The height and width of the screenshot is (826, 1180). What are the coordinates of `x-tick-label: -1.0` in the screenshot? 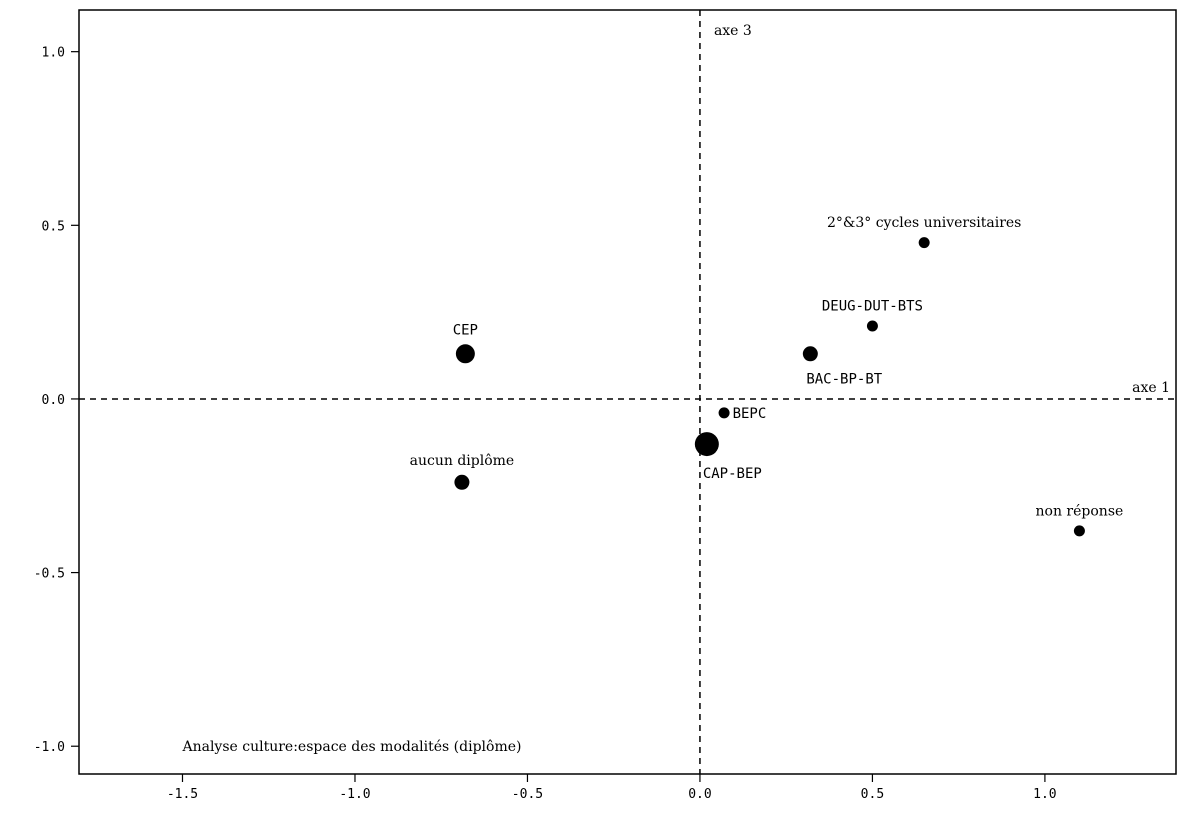 It's located at (354, 794).